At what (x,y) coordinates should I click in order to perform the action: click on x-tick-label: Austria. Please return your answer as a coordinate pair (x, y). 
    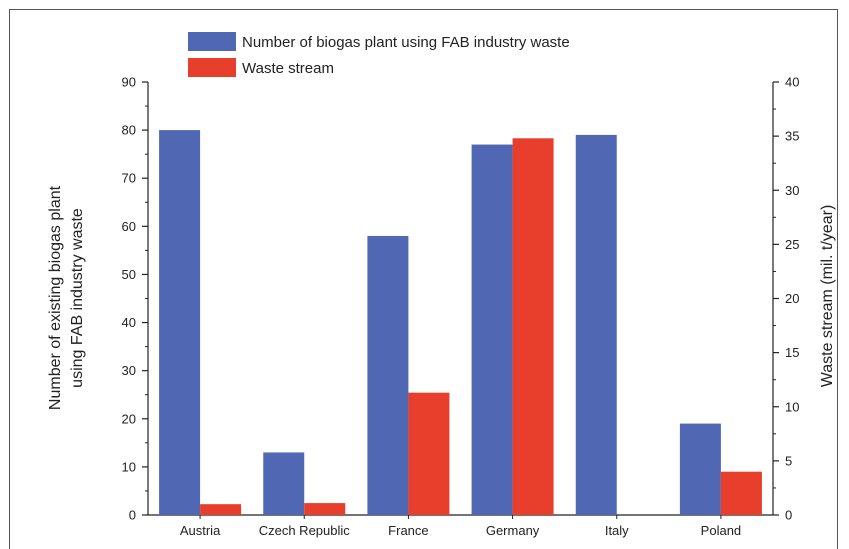
    Looking at the image, I should click on (200, 530).